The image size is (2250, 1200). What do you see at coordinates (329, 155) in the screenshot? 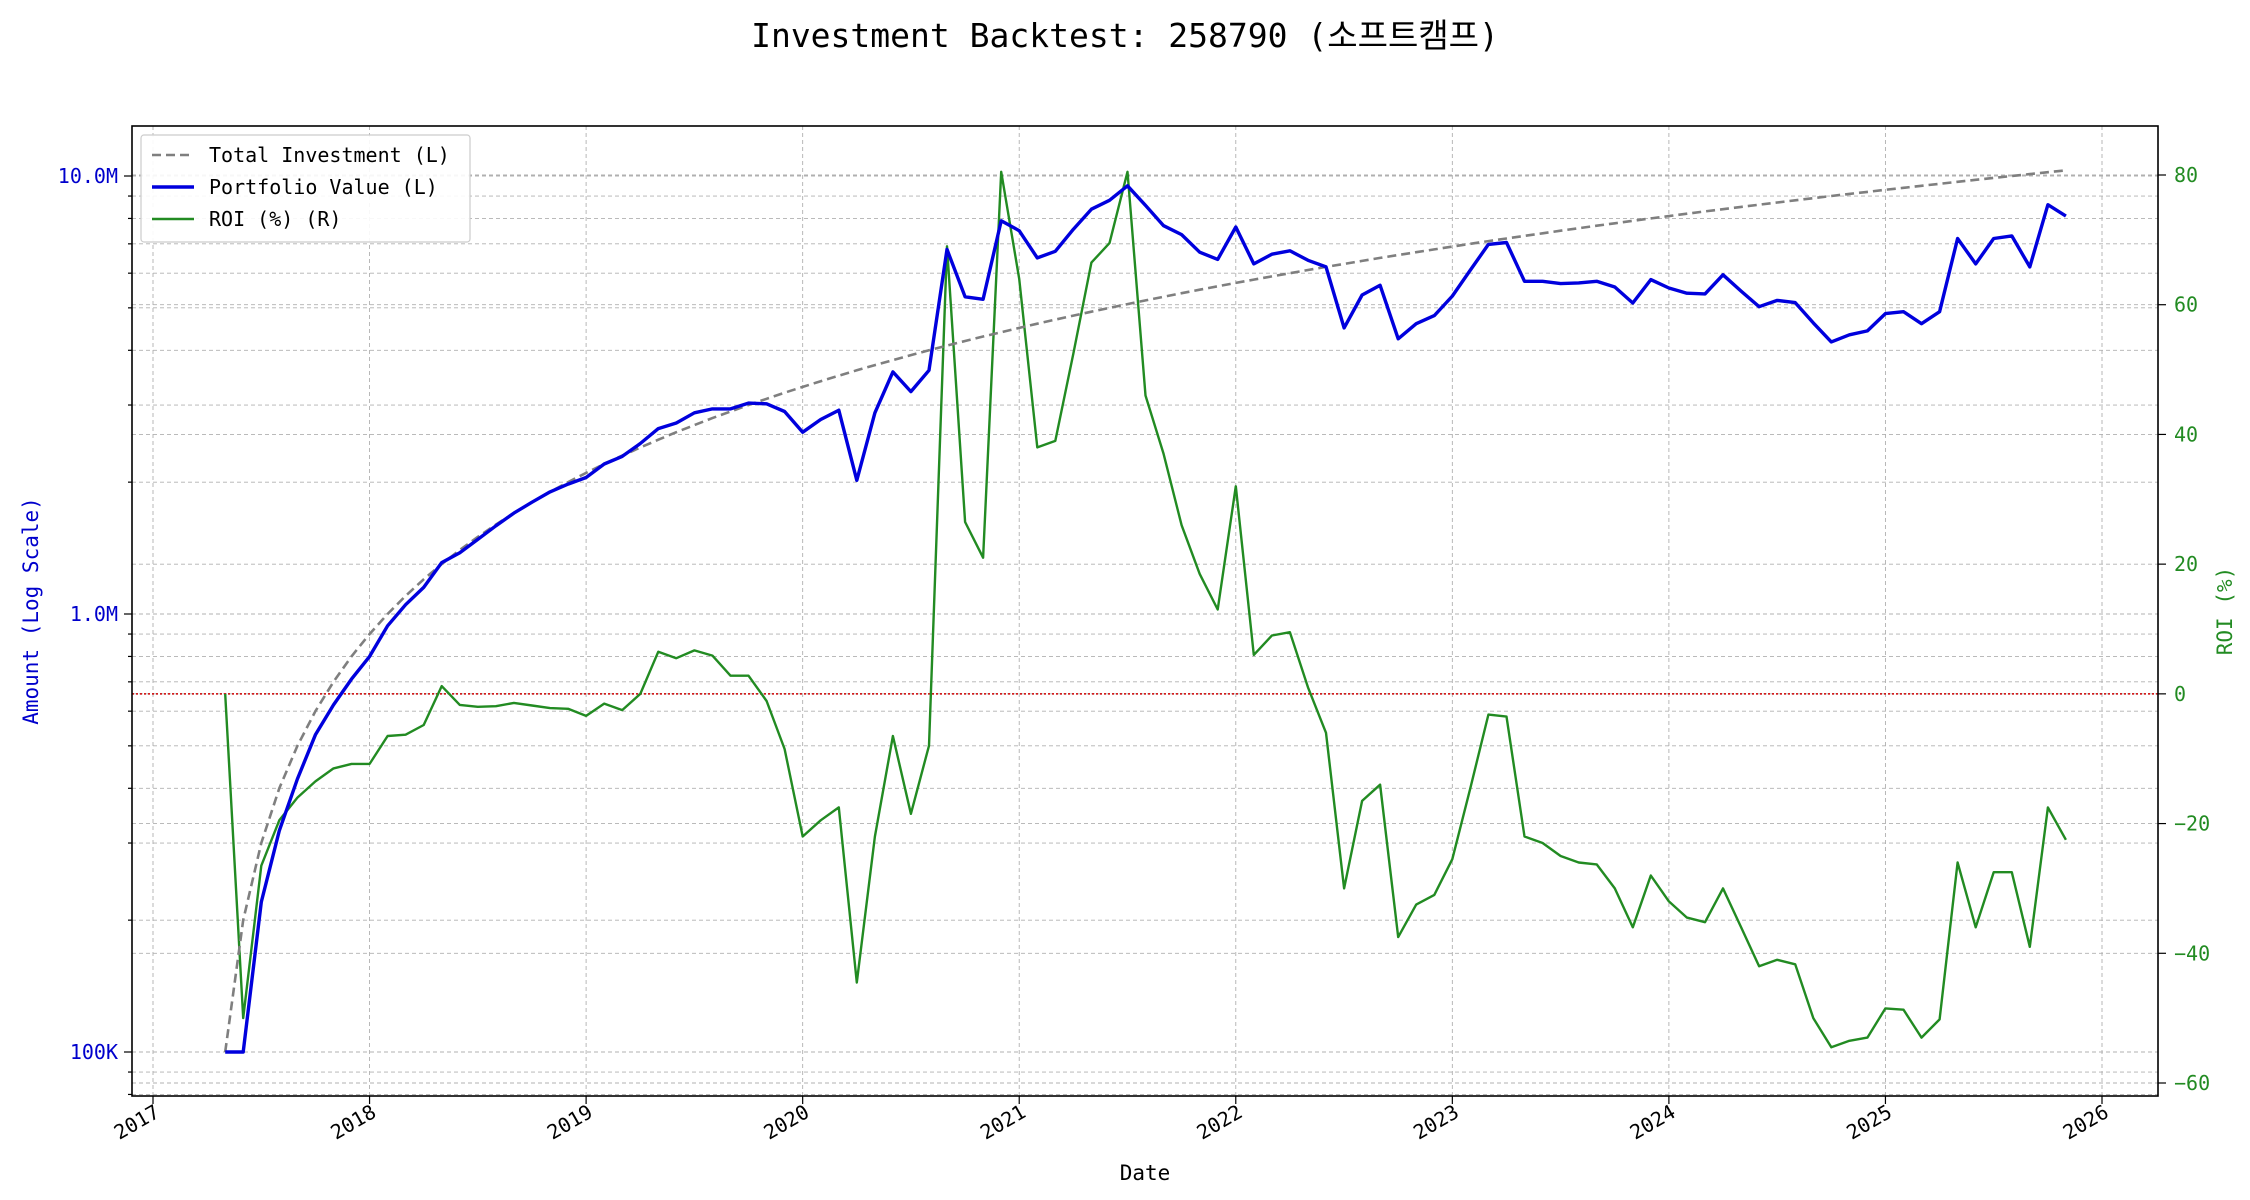
I see `legend-label: Total Investment (L)` at bounding box center [329, 155].